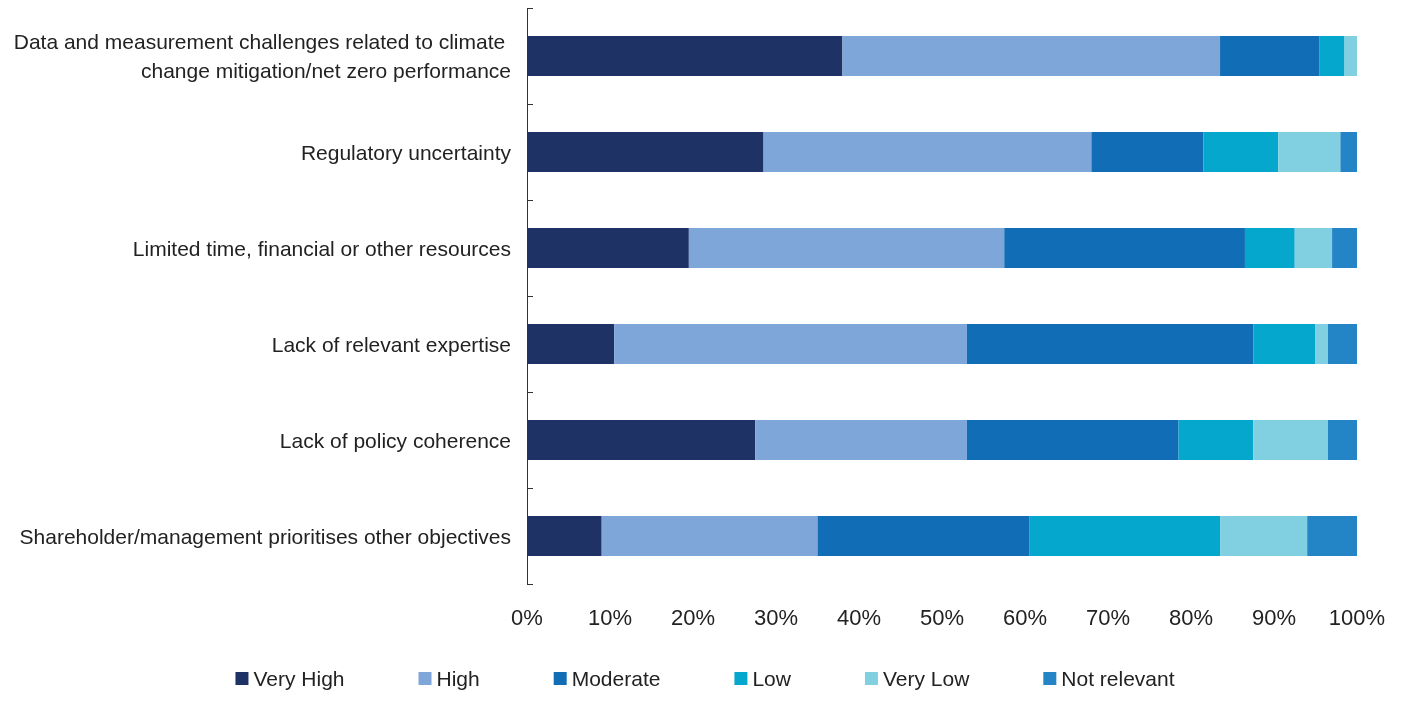 This screenshot has height=704, width=1410. What do you see at coordinates (299, 678) in the screenshot?
I see `legend-label: Very High` at bounding box center [299, 678].